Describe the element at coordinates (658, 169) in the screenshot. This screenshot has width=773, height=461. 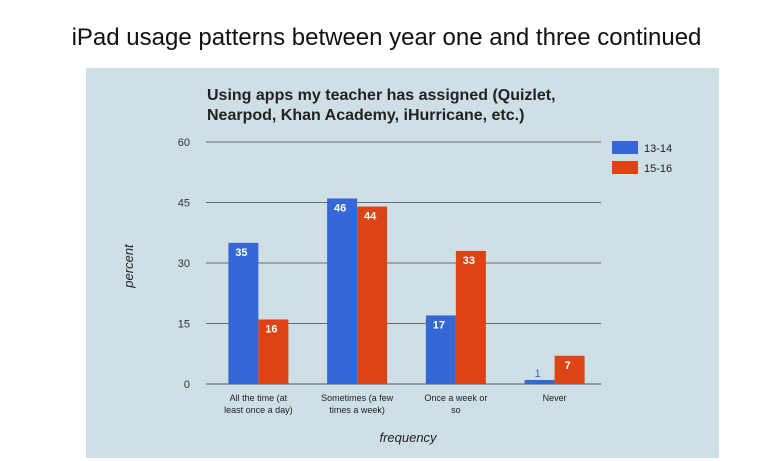
I see `legend-label-15-16: 15-16` at that location.